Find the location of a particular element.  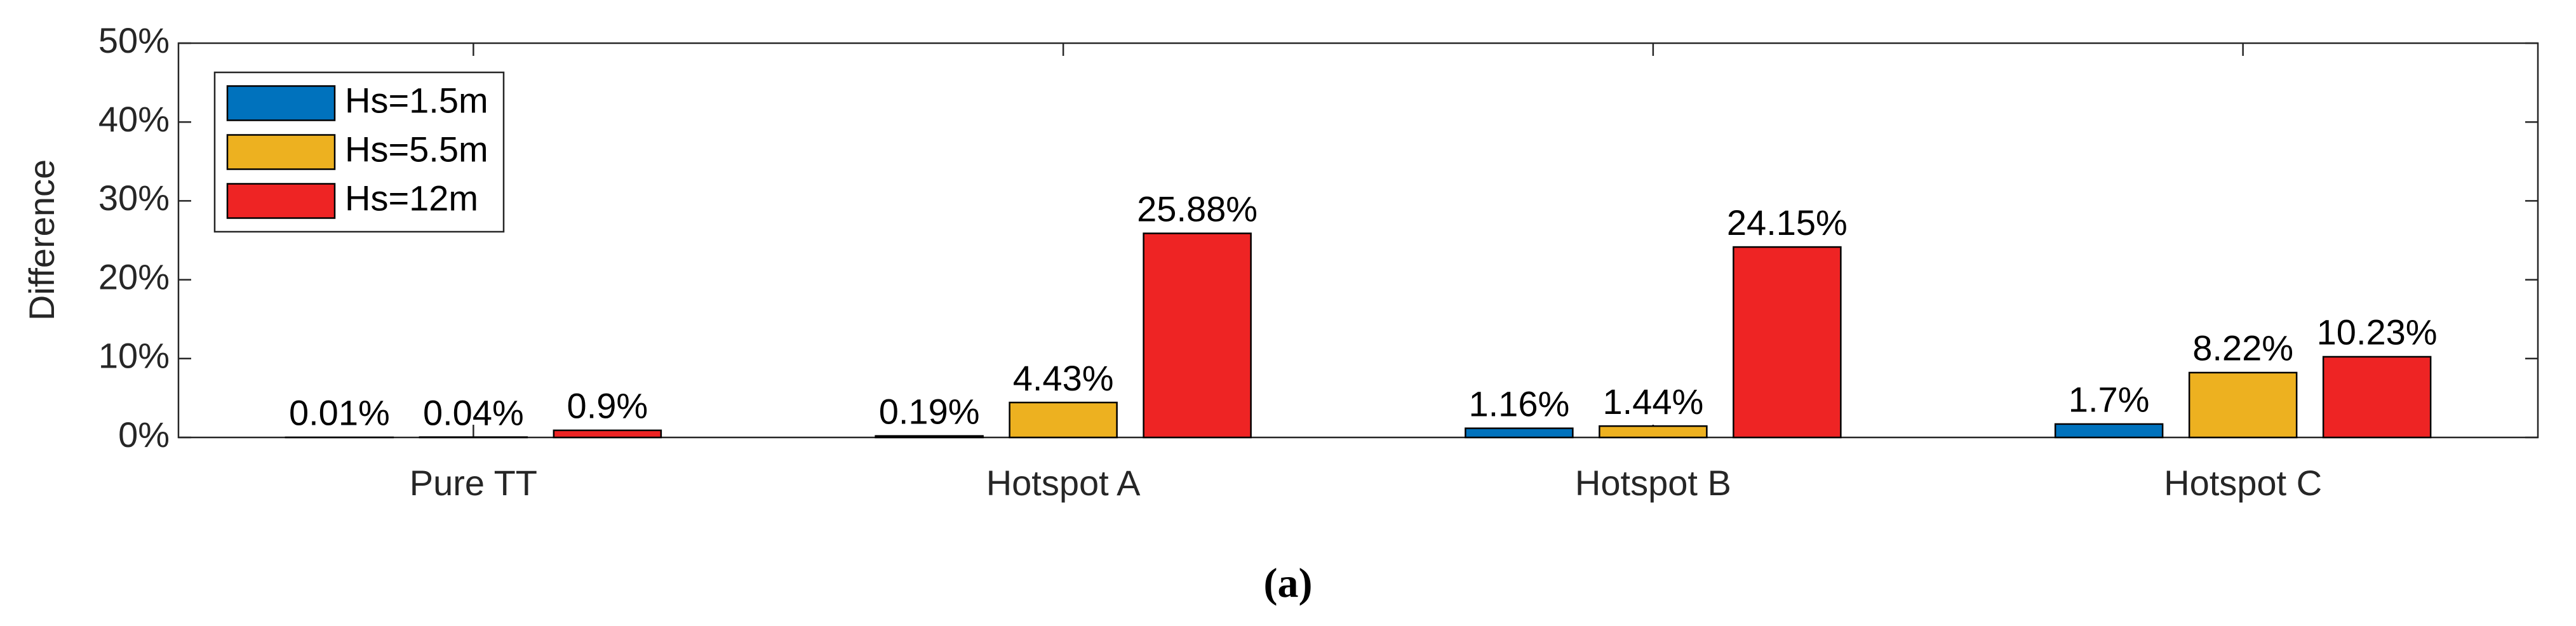

value-label: 10.23% is located at coordinates (2377, 332).